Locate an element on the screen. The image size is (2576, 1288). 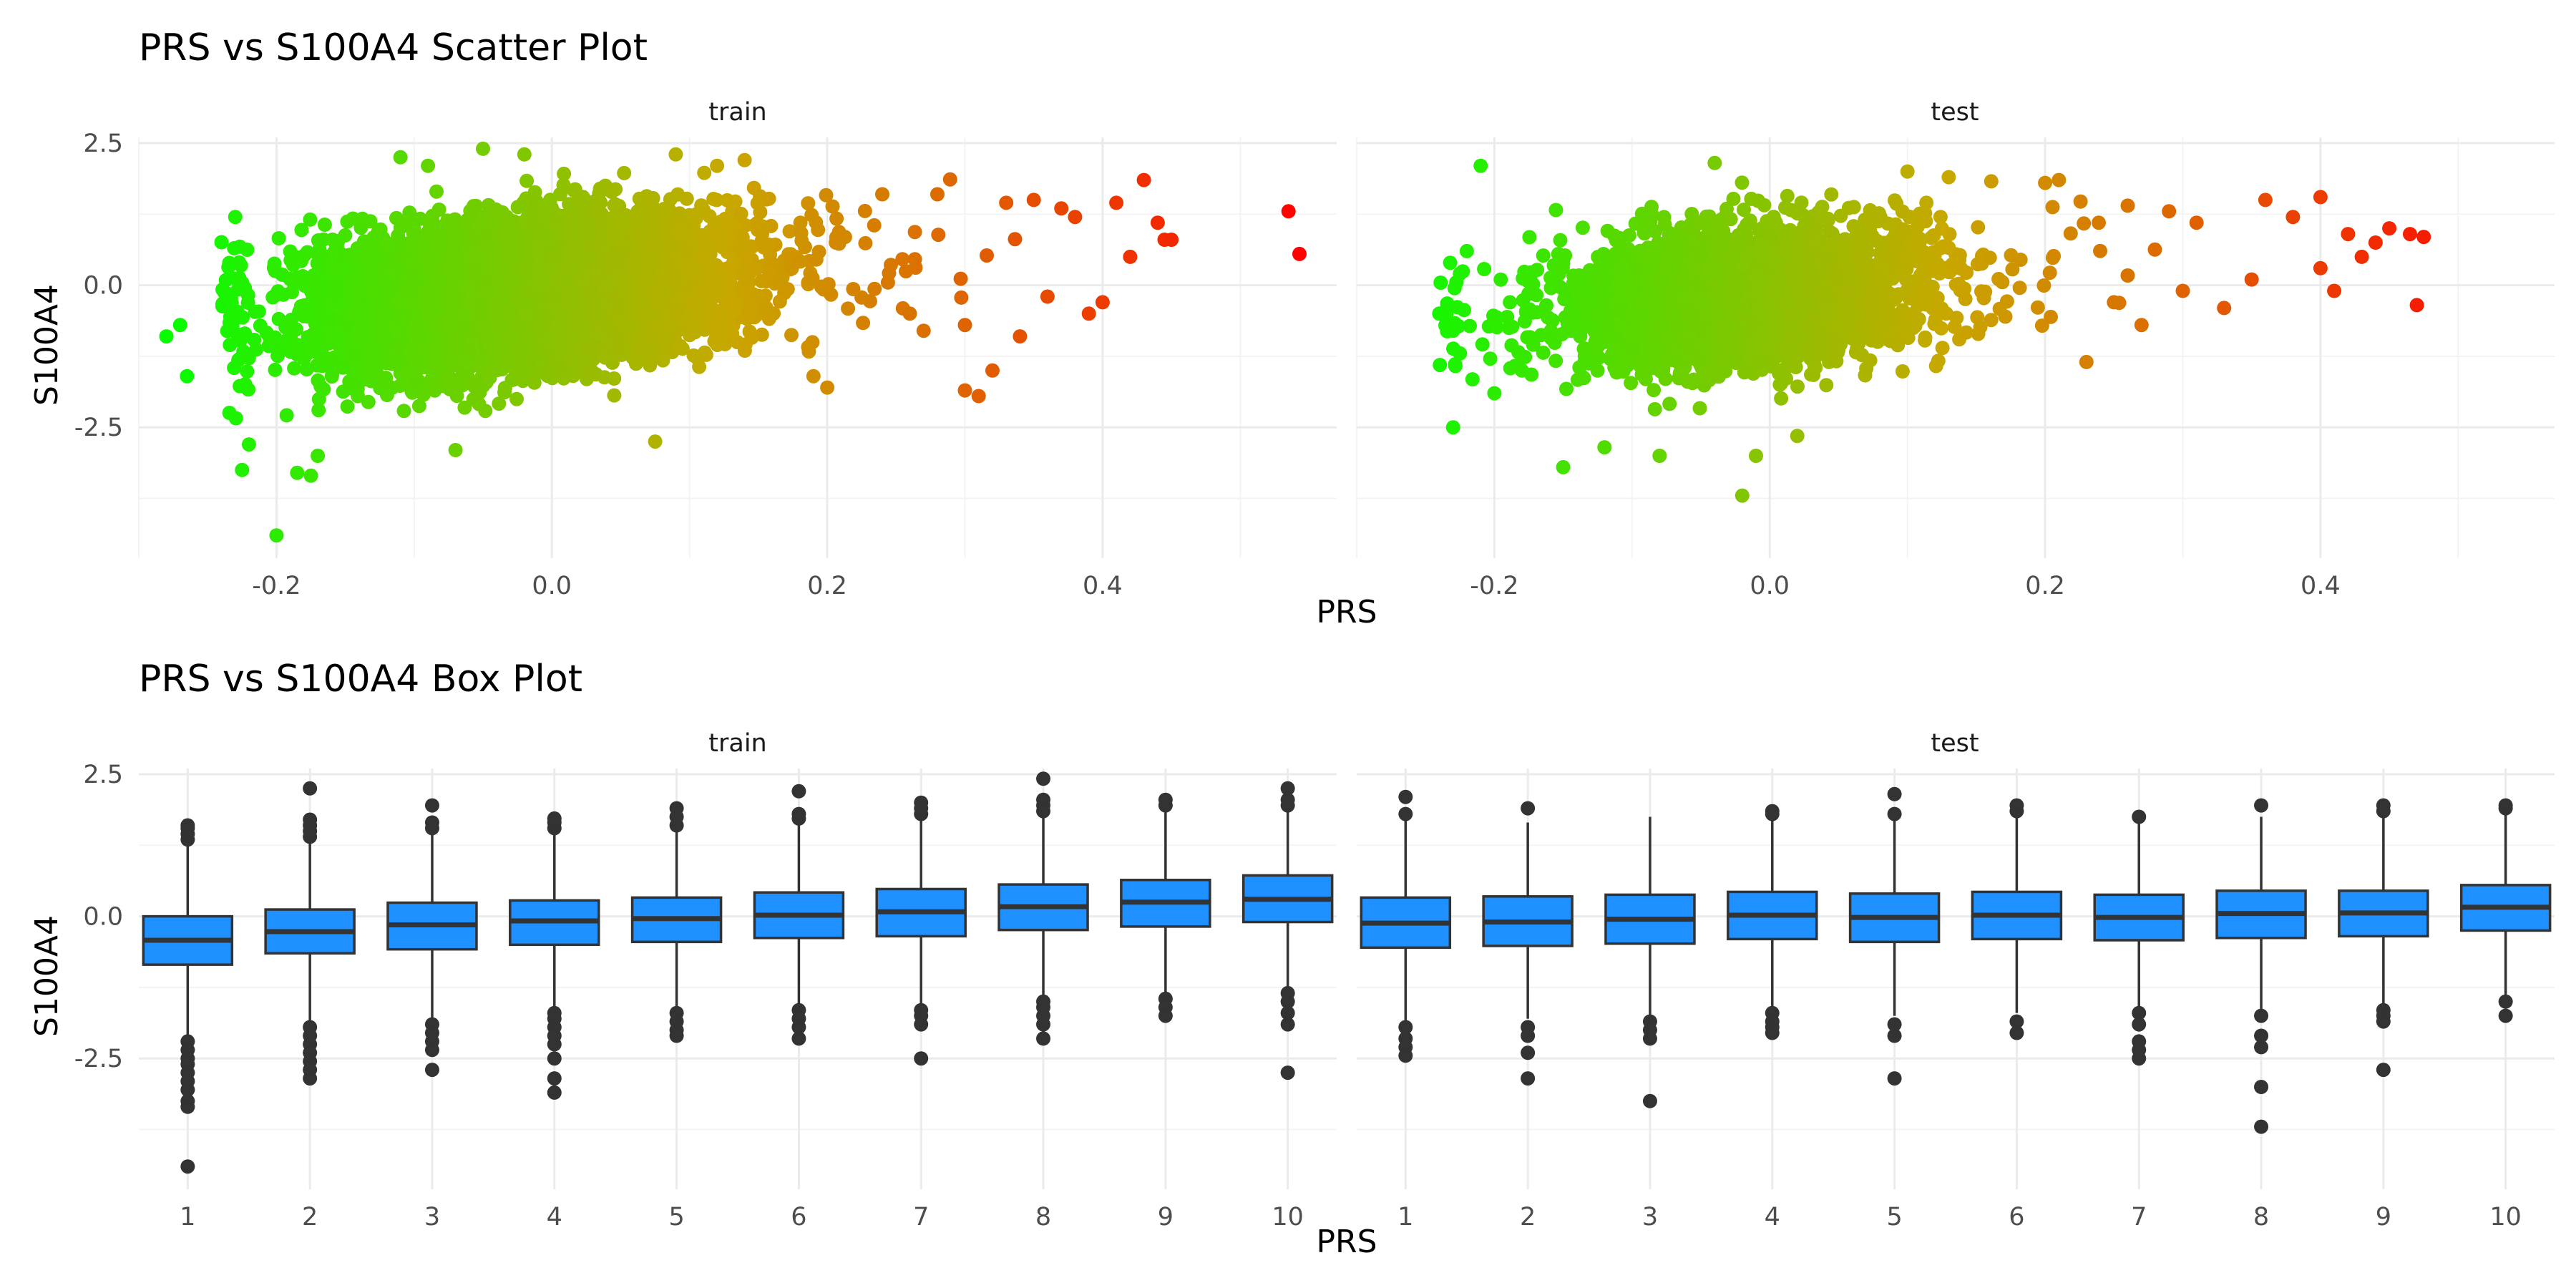
y-tick-label: 2.5 is located at coordinates (103, 144).